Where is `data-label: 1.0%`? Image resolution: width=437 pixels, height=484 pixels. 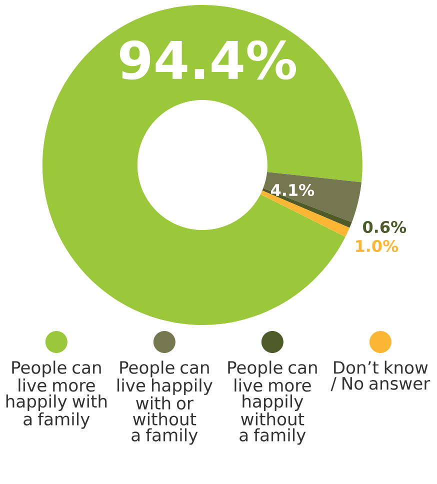
data-label: 1.0% is located at coordinates (377, 246).